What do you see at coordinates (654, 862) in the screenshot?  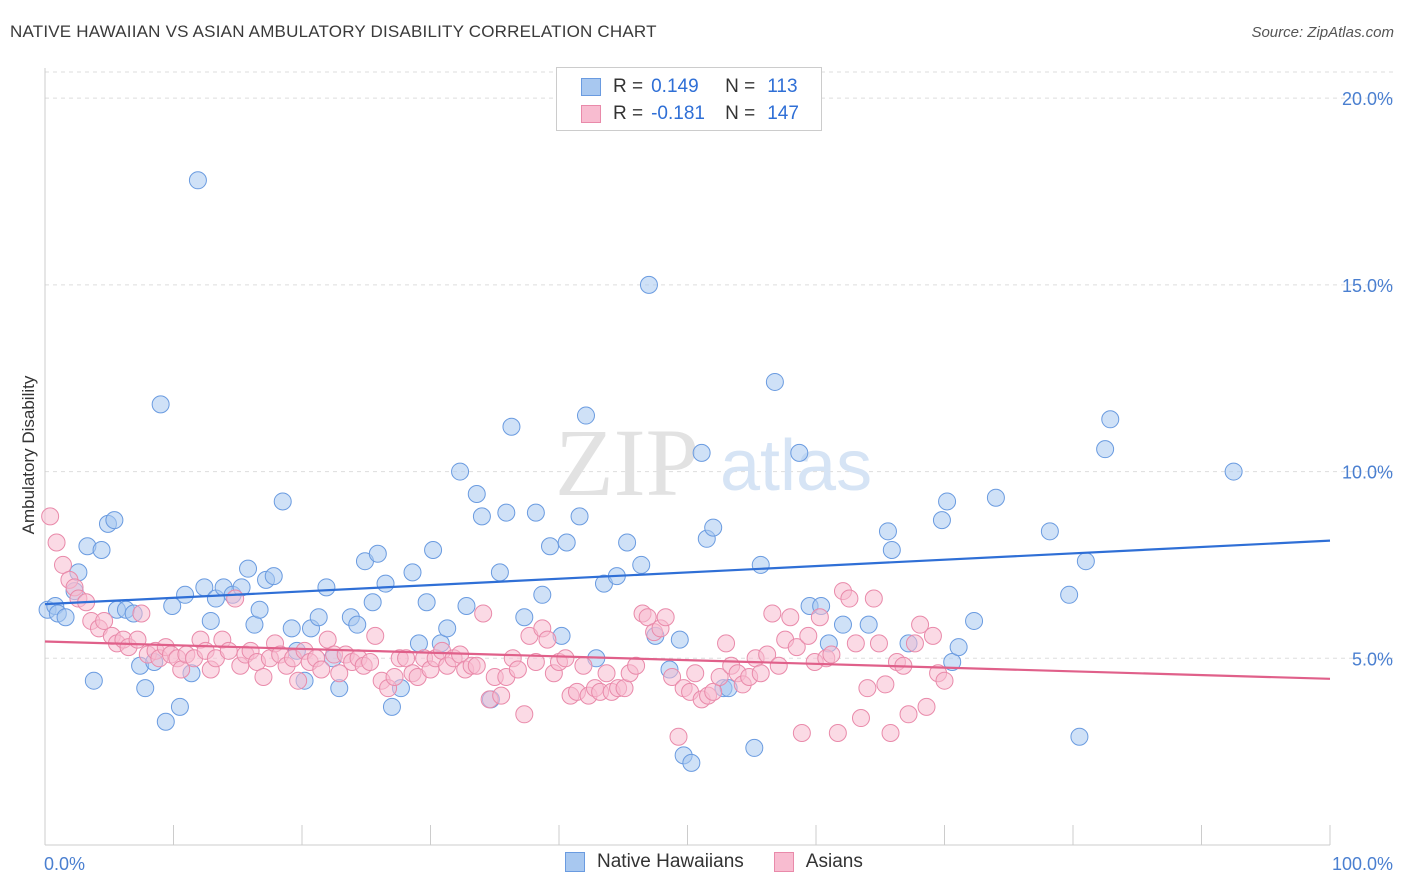 I see `legend-item-native-hawaiians: Native Hawaiians` at bounding box center [654, 862].